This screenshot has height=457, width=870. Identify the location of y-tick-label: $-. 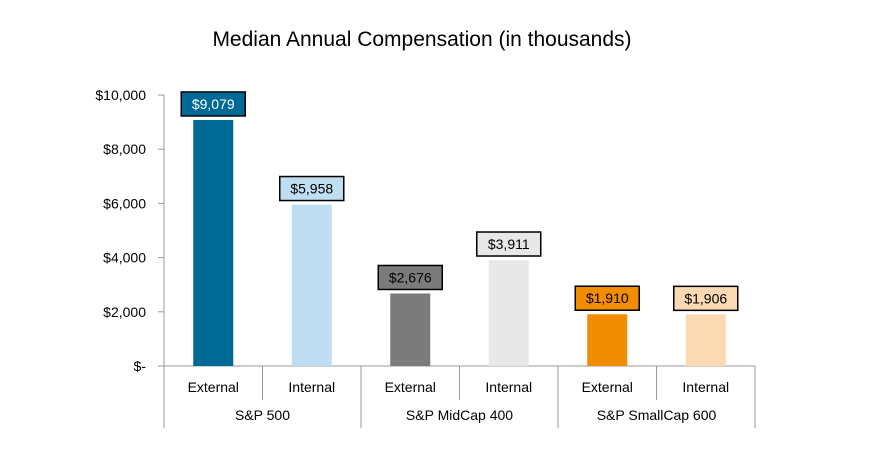
(140, 366).